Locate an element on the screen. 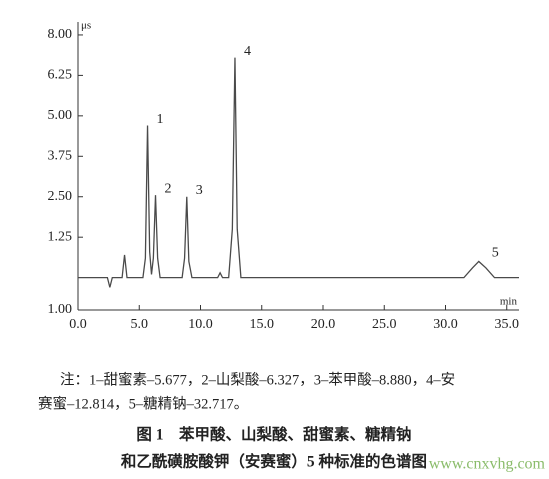  x-tick-label: 30.0 is located at coordinates (445, 324).